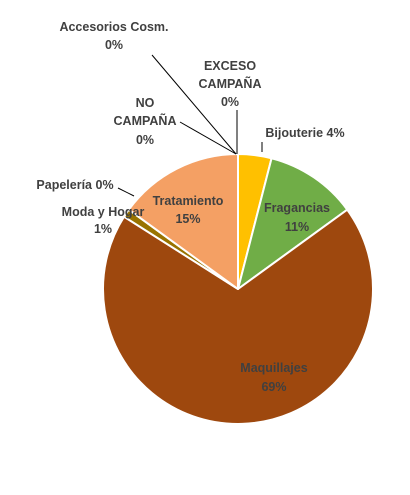 This screenshot has width=410, height=495. Describe the element at coordinates (103, 212) in the screenshot. I see `data-label-text: Moda y Hogar` at that location.